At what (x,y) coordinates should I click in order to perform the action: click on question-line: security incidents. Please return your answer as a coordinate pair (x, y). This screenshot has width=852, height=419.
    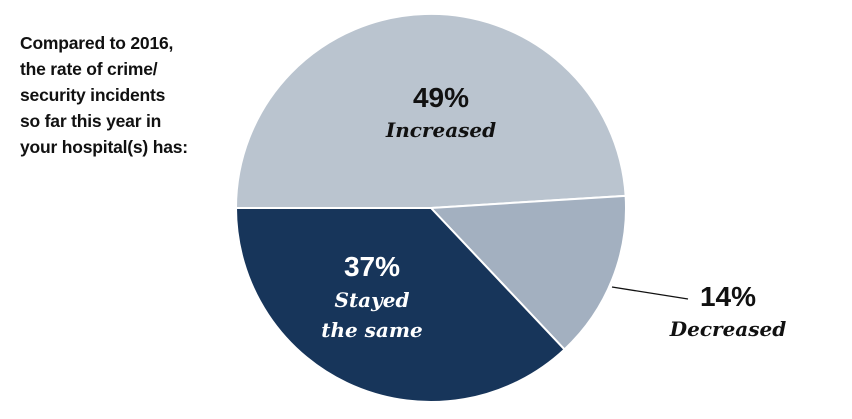
    Looking at the image, I should click on (93, 95).